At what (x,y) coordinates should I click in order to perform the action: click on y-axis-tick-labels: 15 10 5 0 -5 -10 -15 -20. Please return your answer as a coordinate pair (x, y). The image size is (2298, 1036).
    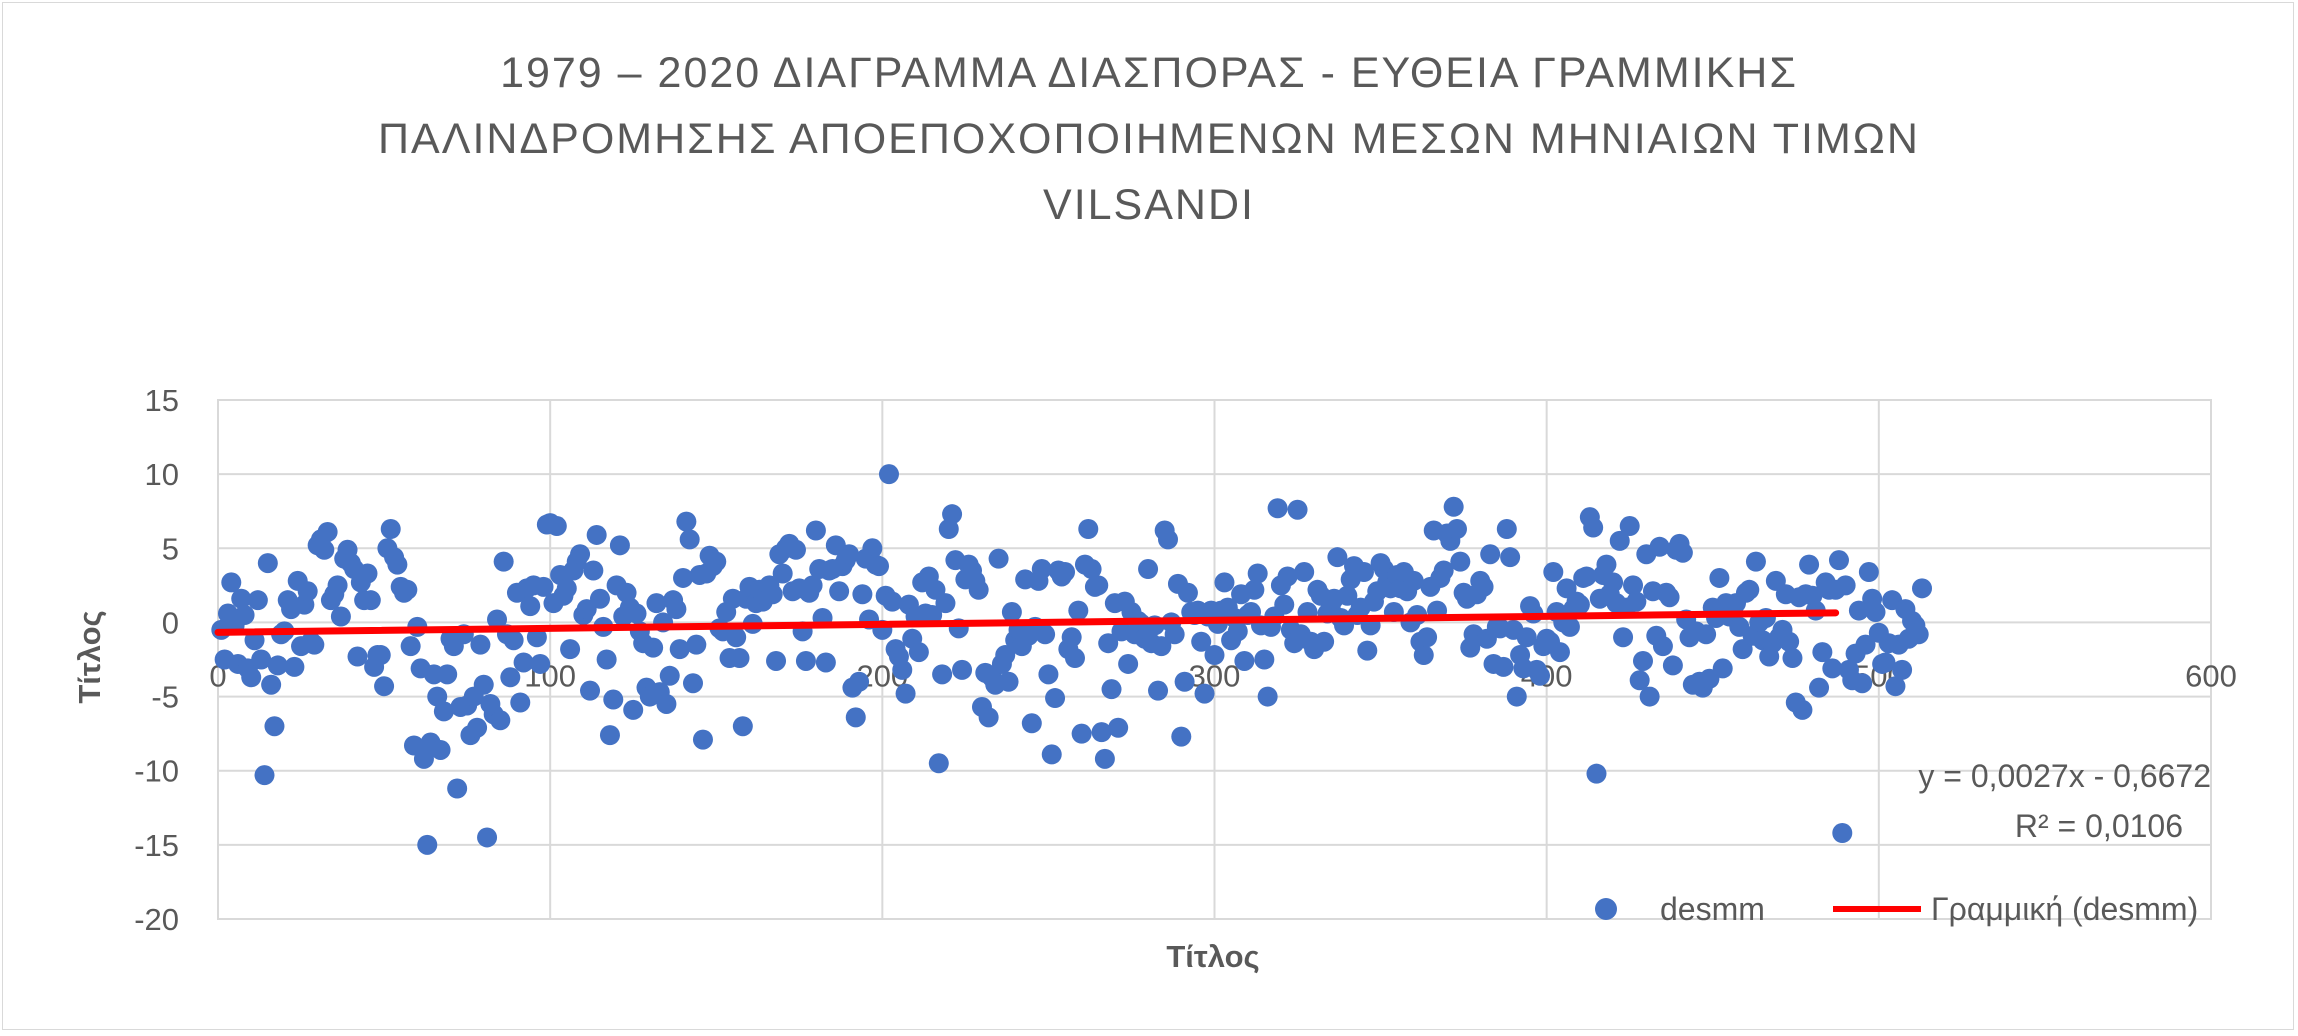
    Looking at the image, I should click on (156, 660).